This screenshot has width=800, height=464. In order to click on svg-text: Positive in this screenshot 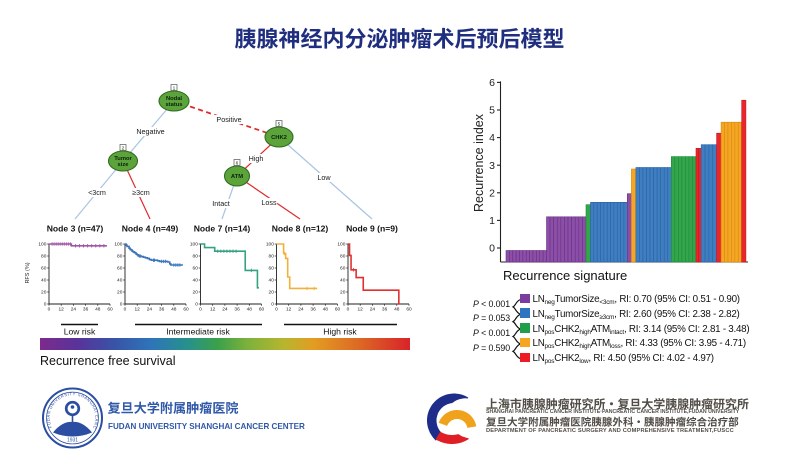, I will do `click(228, 119)`.